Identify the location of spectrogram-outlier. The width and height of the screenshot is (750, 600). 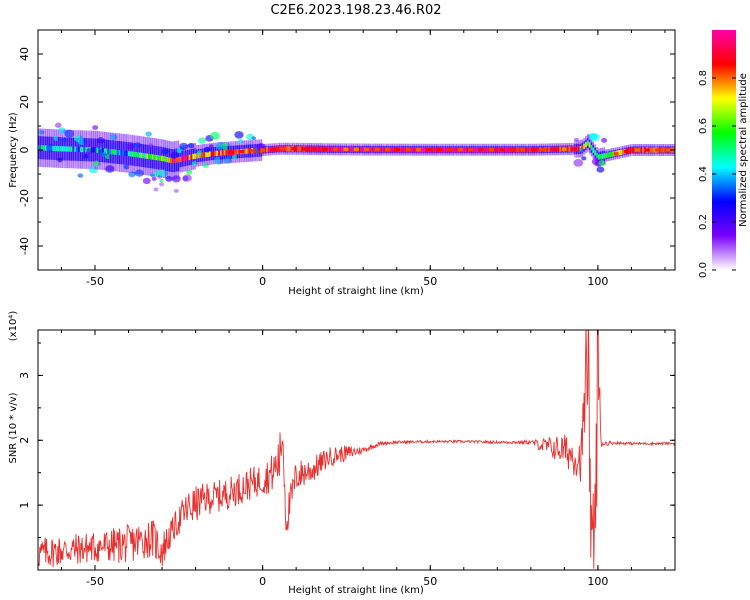
(176, 190).